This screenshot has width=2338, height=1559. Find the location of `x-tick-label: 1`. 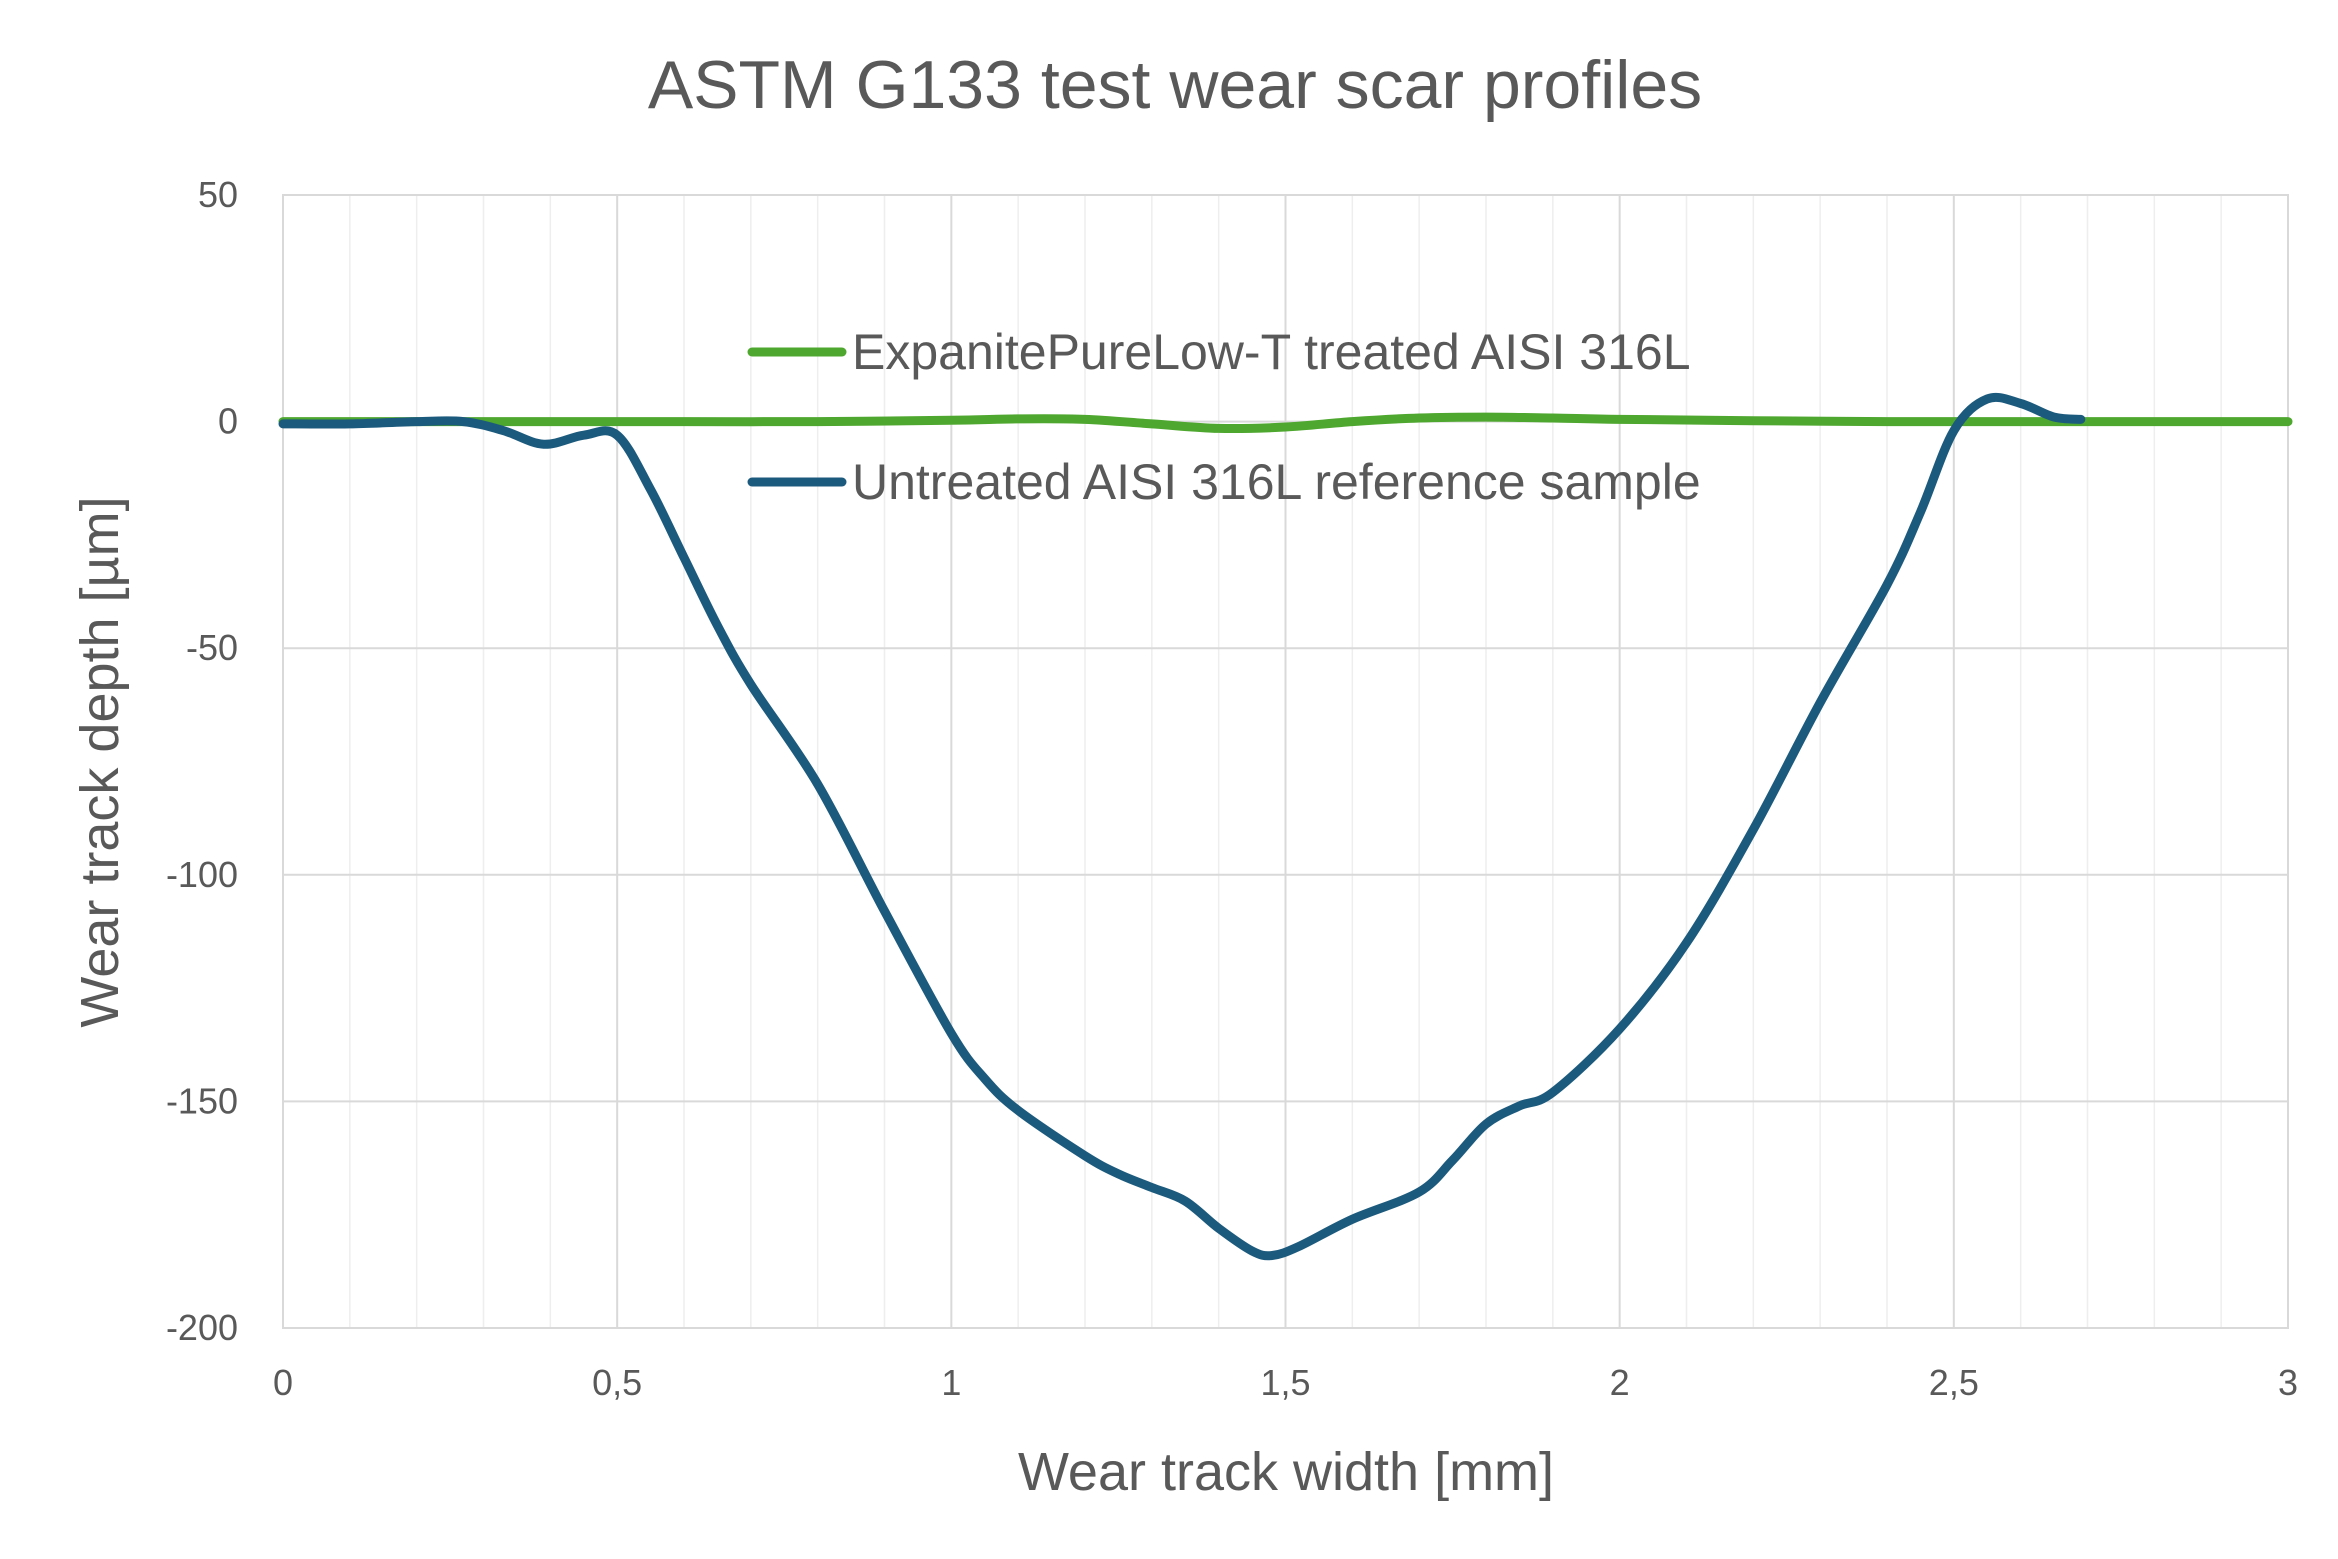

x-tick-label: 1 is located at coordinates (951, 1382).